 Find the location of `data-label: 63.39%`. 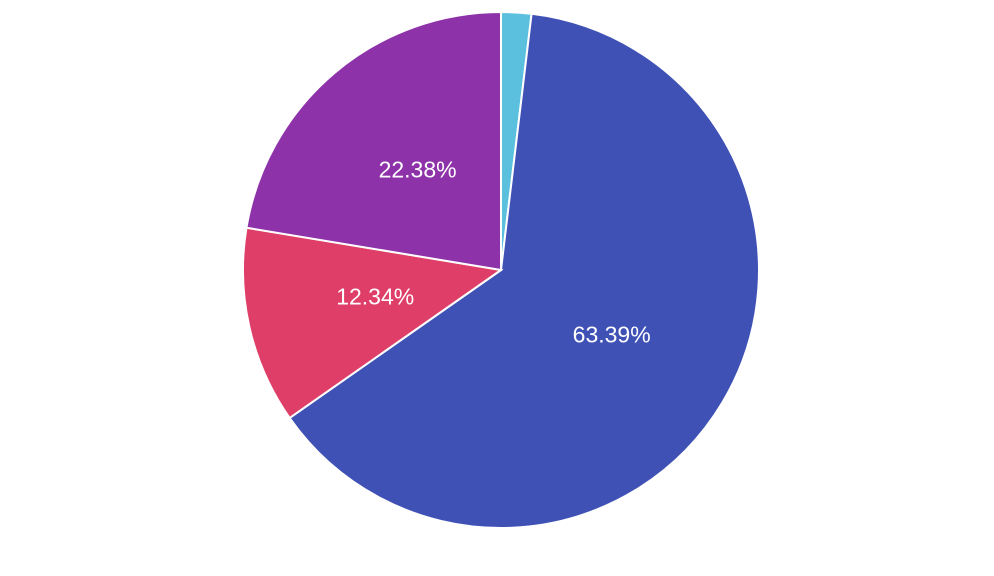

data-label: 63.39% is located at coordinates (612, 334).